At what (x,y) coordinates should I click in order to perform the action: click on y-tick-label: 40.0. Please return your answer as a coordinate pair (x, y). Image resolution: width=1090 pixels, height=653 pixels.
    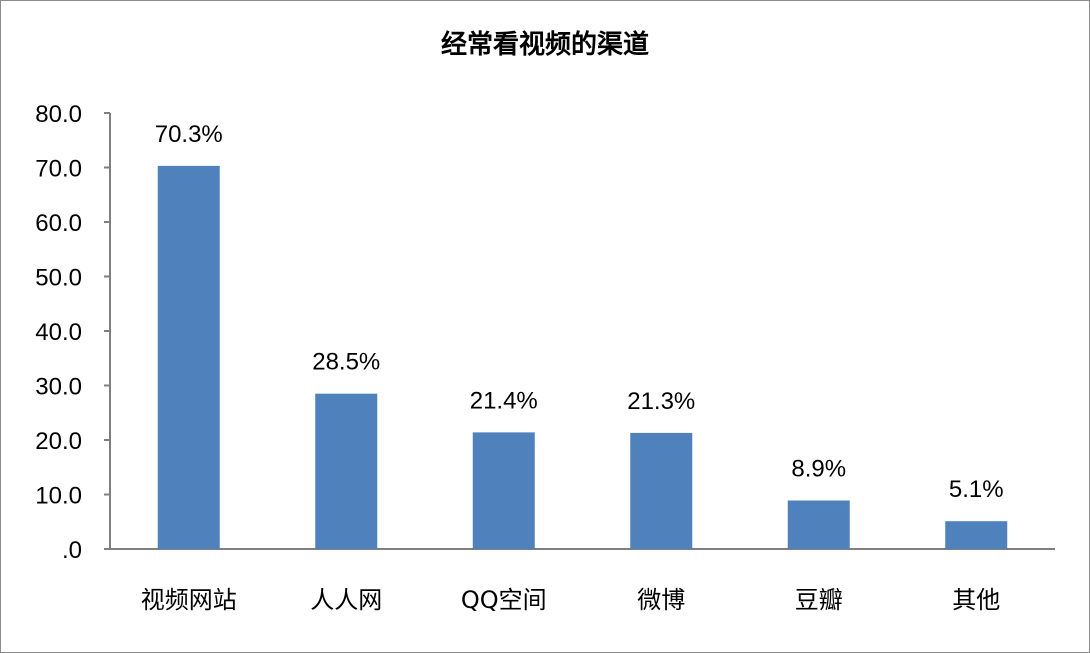
    Looking at the image, I should click on (58, 332).